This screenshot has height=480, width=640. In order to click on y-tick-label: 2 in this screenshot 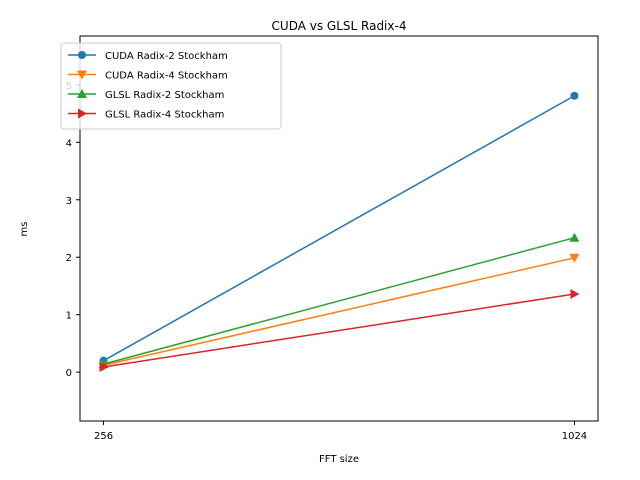, I will do `click(69, 258)`.